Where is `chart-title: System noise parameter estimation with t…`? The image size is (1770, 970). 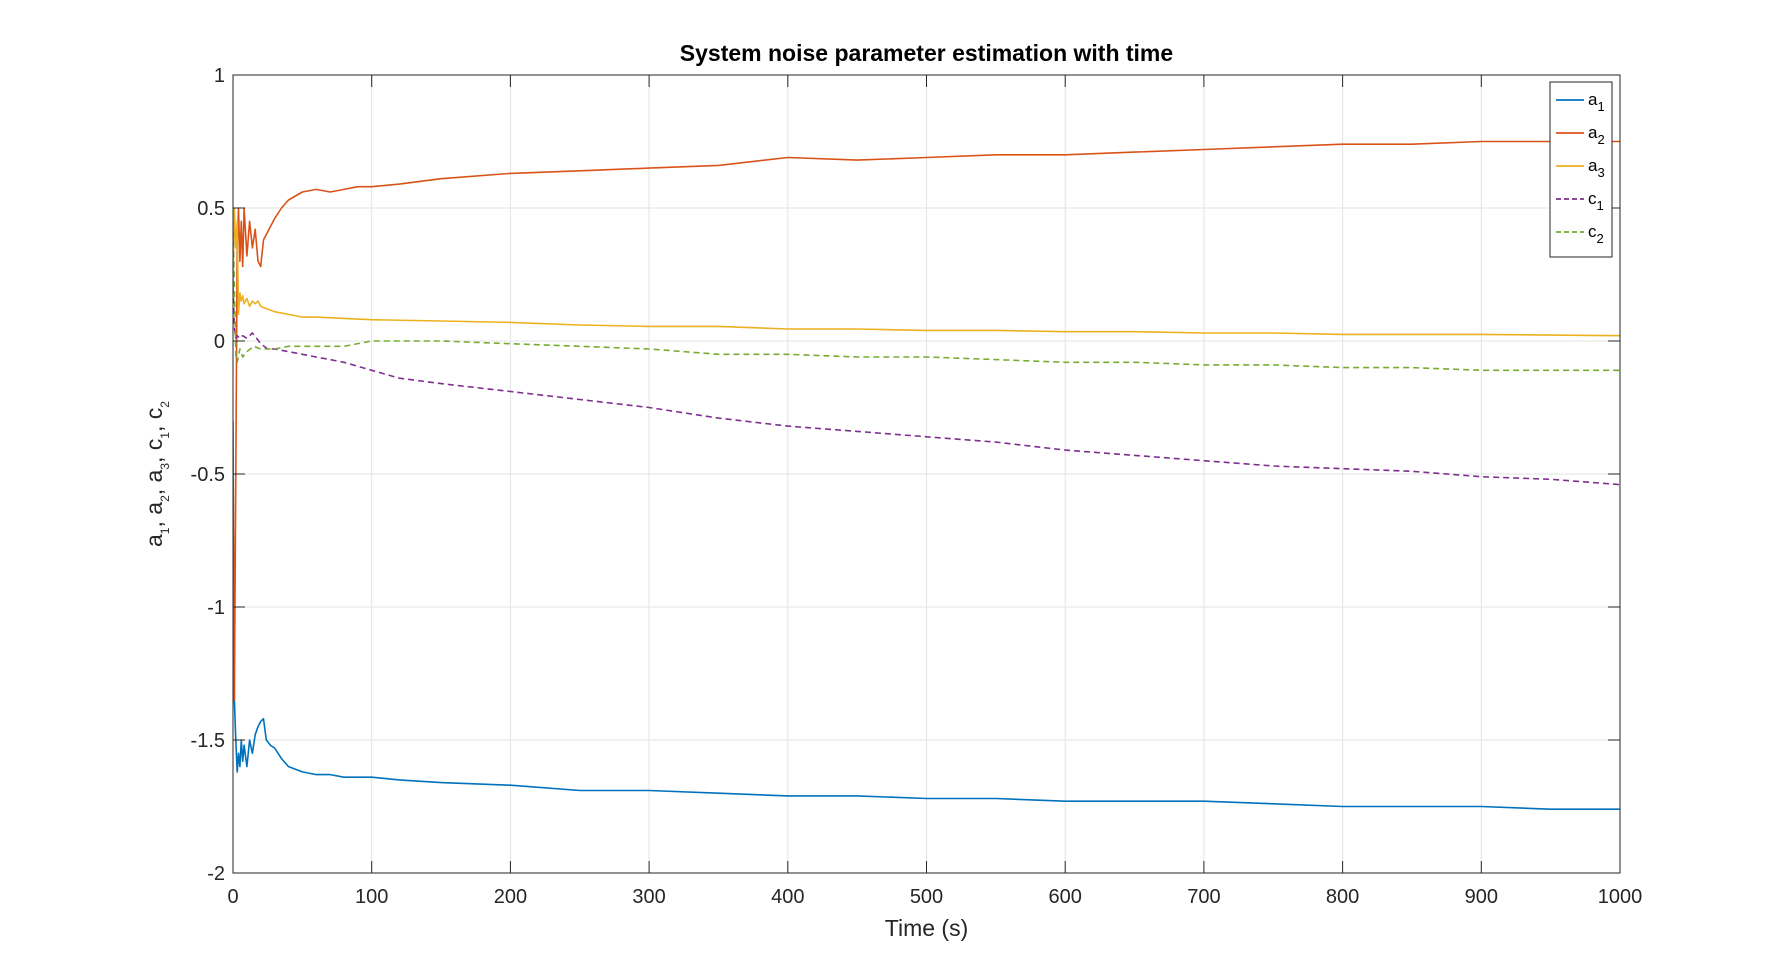
chart-title: System noise parameter estimation with t… is located at coordinates (926, 53).